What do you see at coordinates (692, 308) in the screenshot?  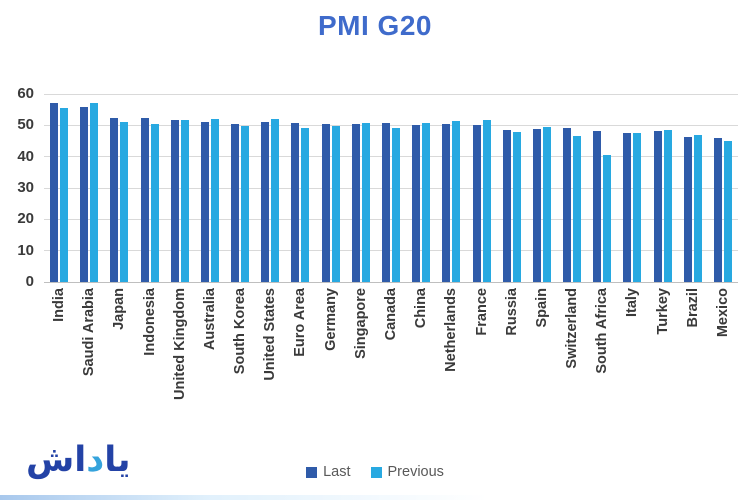 I see `x-axis-category-label: Brazil` at bounding box center [692, 308].